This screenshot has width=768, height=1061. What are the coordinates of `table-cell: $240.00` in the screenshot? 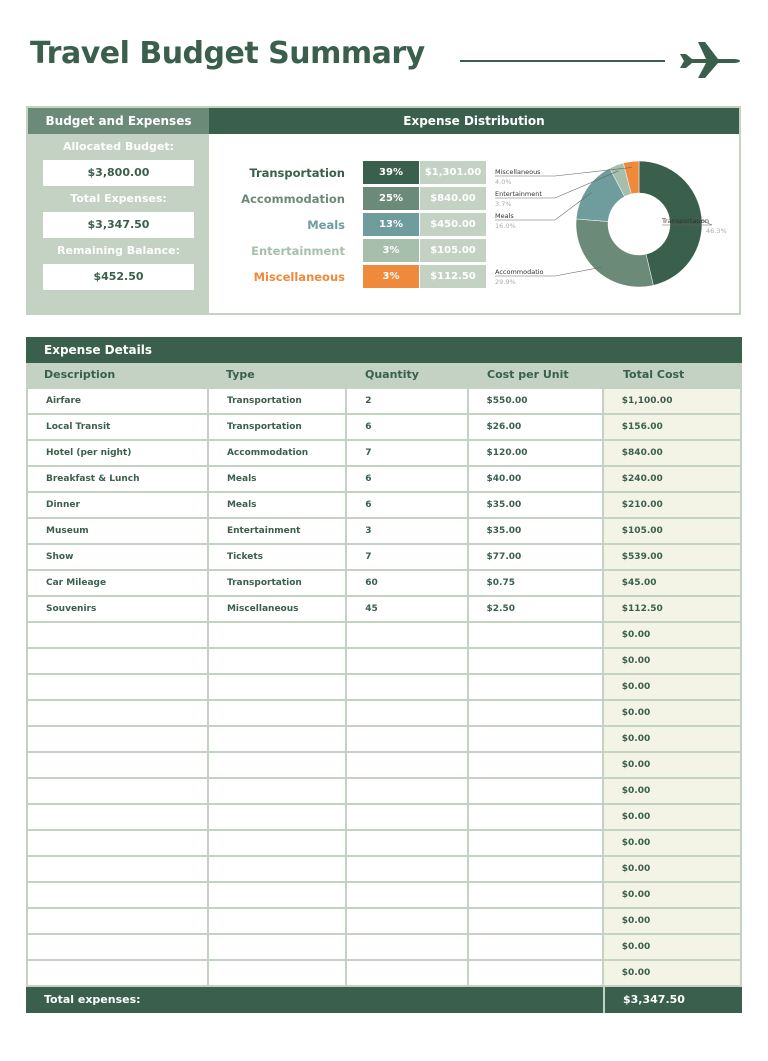 It's located at (672, 479).